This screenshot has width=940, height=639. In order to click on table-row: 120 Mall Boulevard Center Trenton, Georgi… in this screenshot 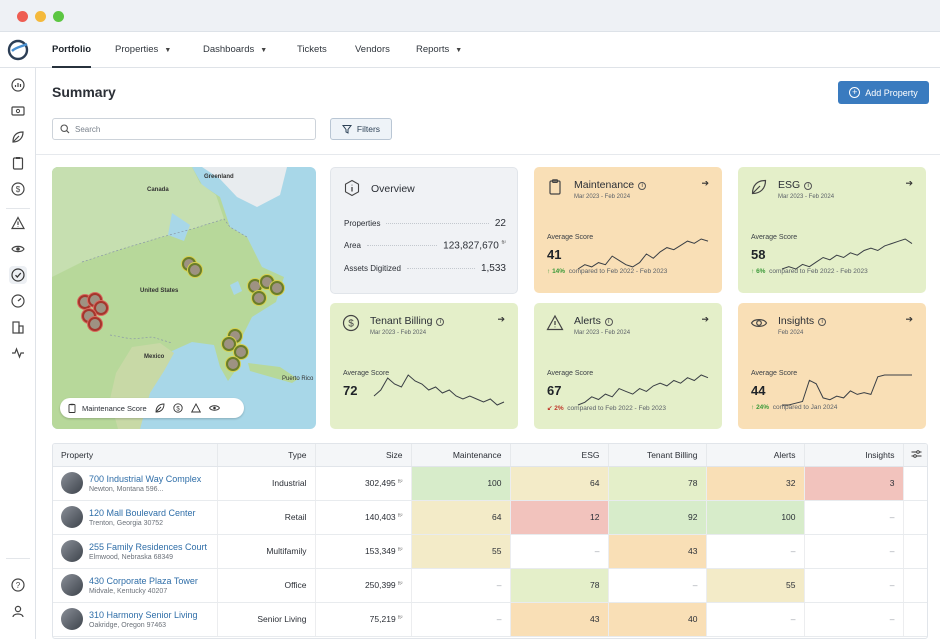, I will do `click(490, 517)`.